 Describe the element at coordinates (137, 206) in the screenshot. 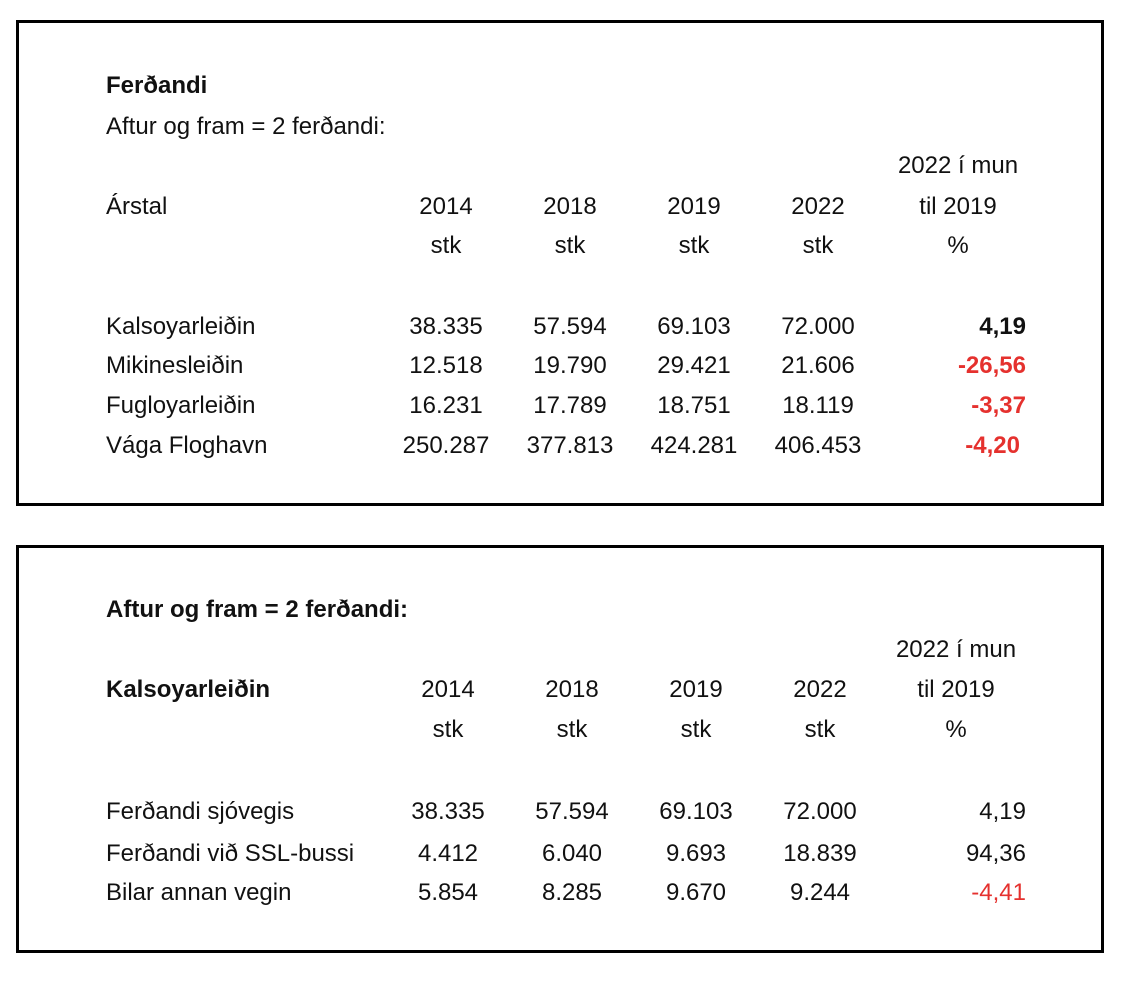

I see `table1-label-header: Árstal` at that location.